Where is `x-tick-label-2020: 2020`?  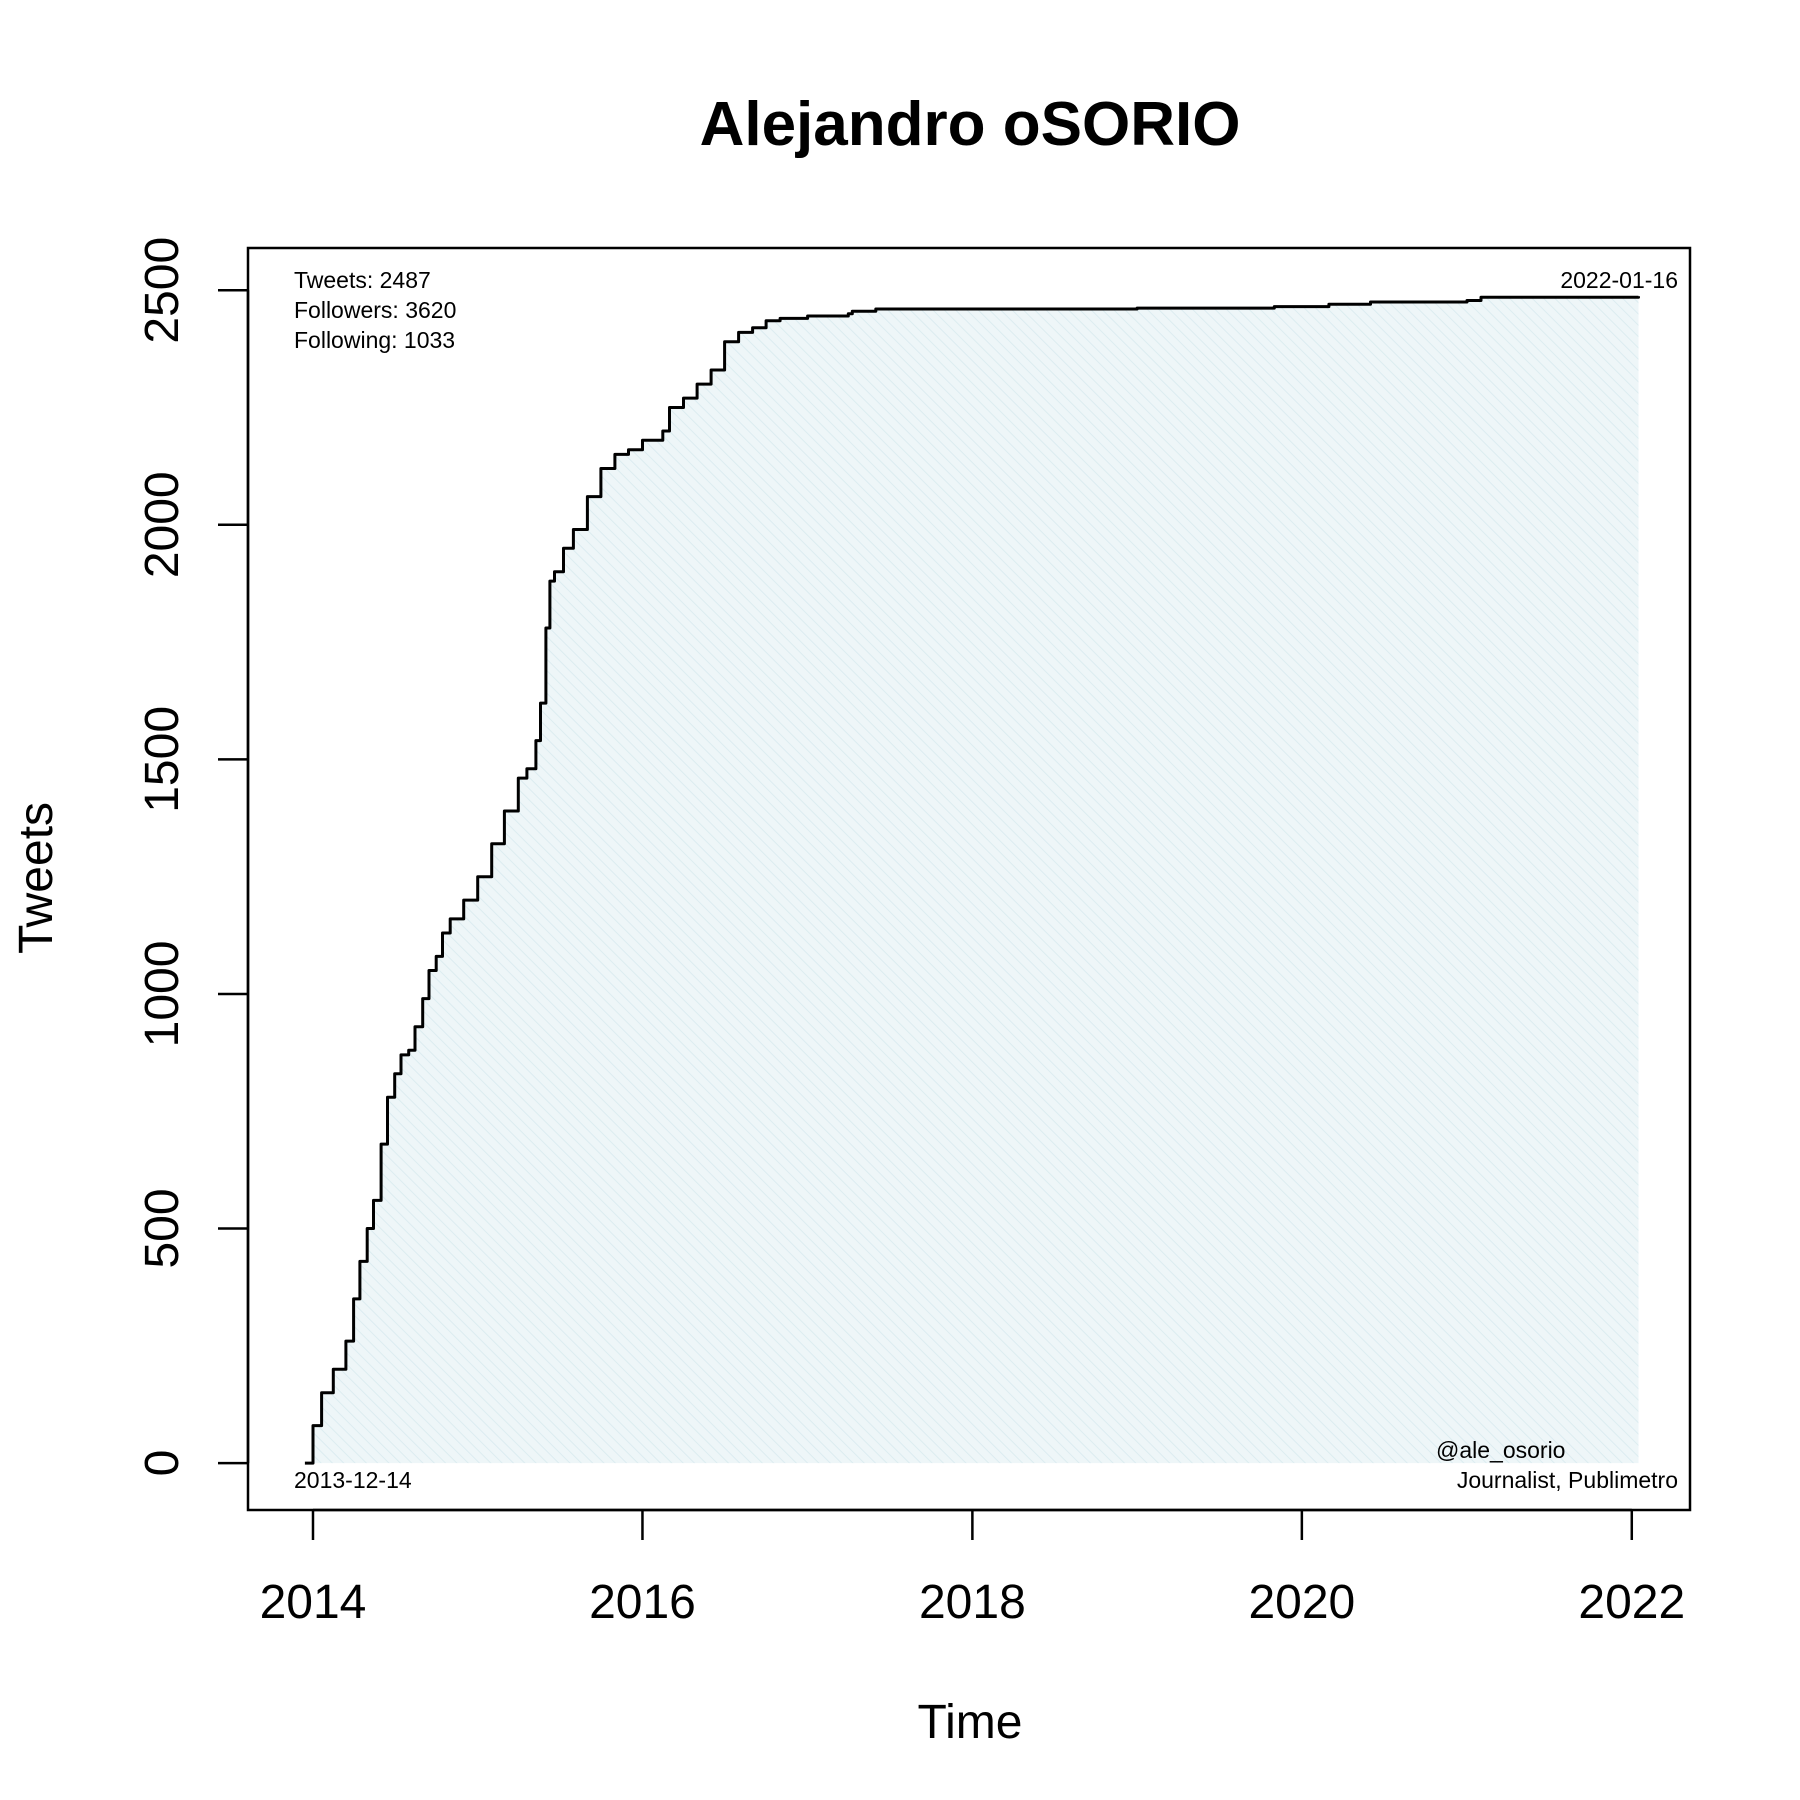 x-tick-label-2020: 2020 is located at coordinates (1301, 1602).